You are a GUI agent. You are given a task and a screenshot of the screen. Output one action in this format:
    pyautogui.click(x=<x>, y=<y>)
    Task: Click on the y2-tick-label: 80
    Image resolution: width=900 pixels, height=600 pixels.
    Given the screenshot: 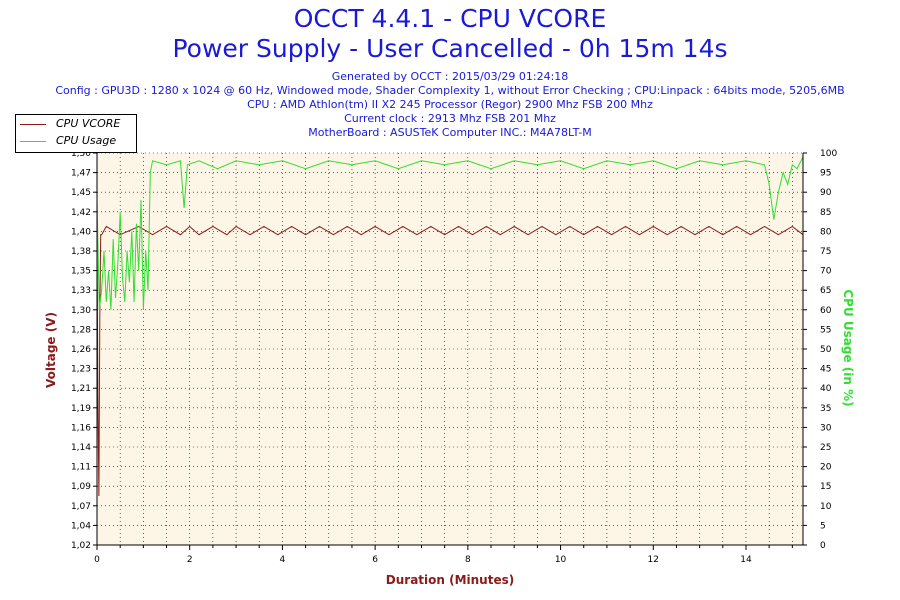 What is the action you would take?
    pyautogui.click(x=826, y=232)
    